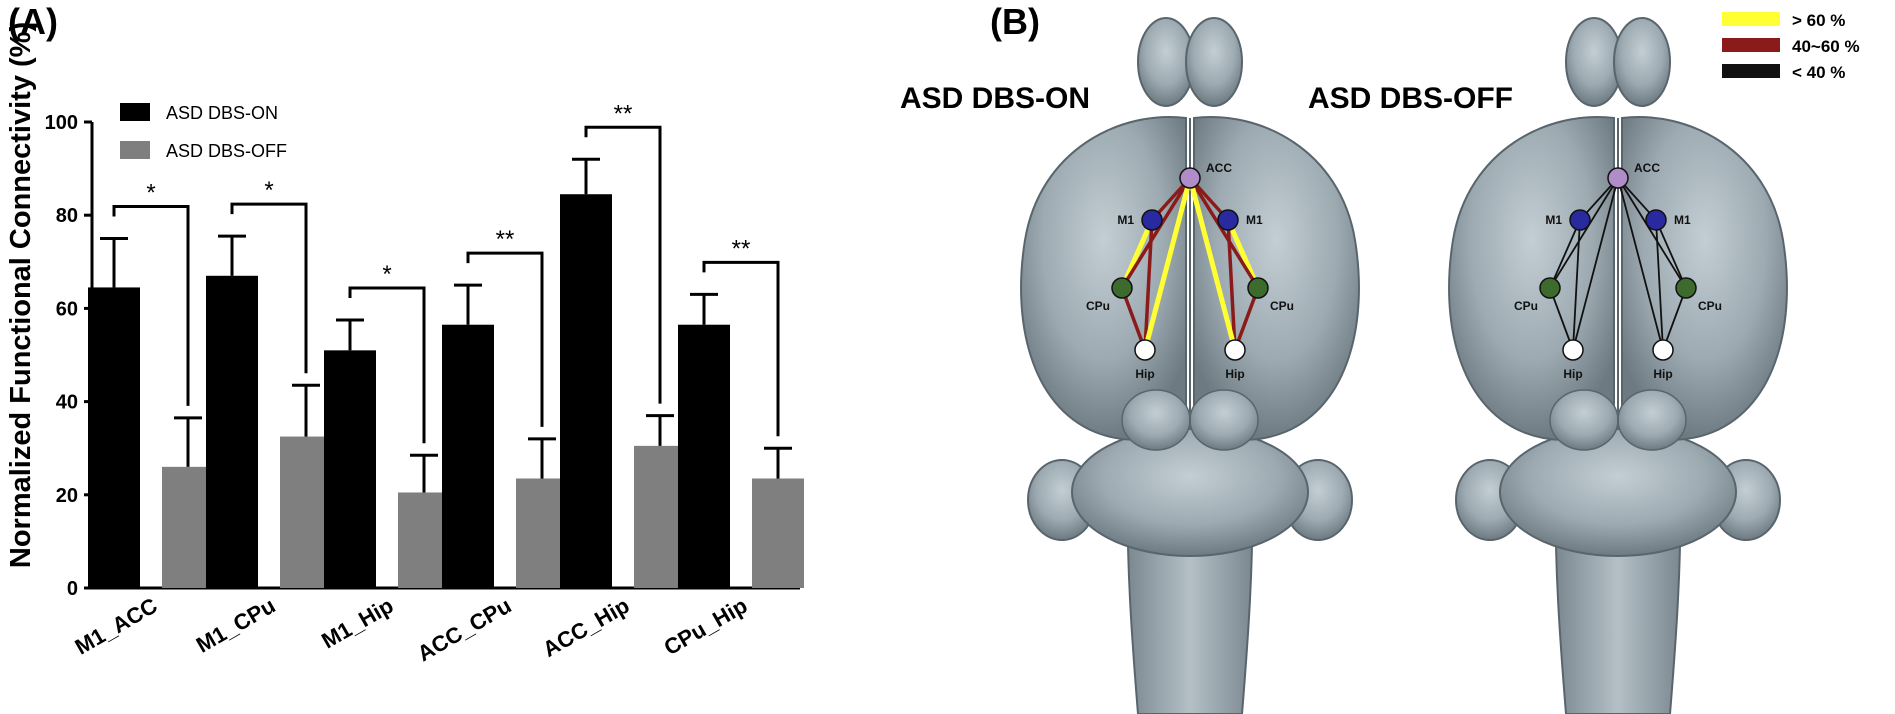  I want to click on x-category-label: M1_CPu, so click(236, 625).